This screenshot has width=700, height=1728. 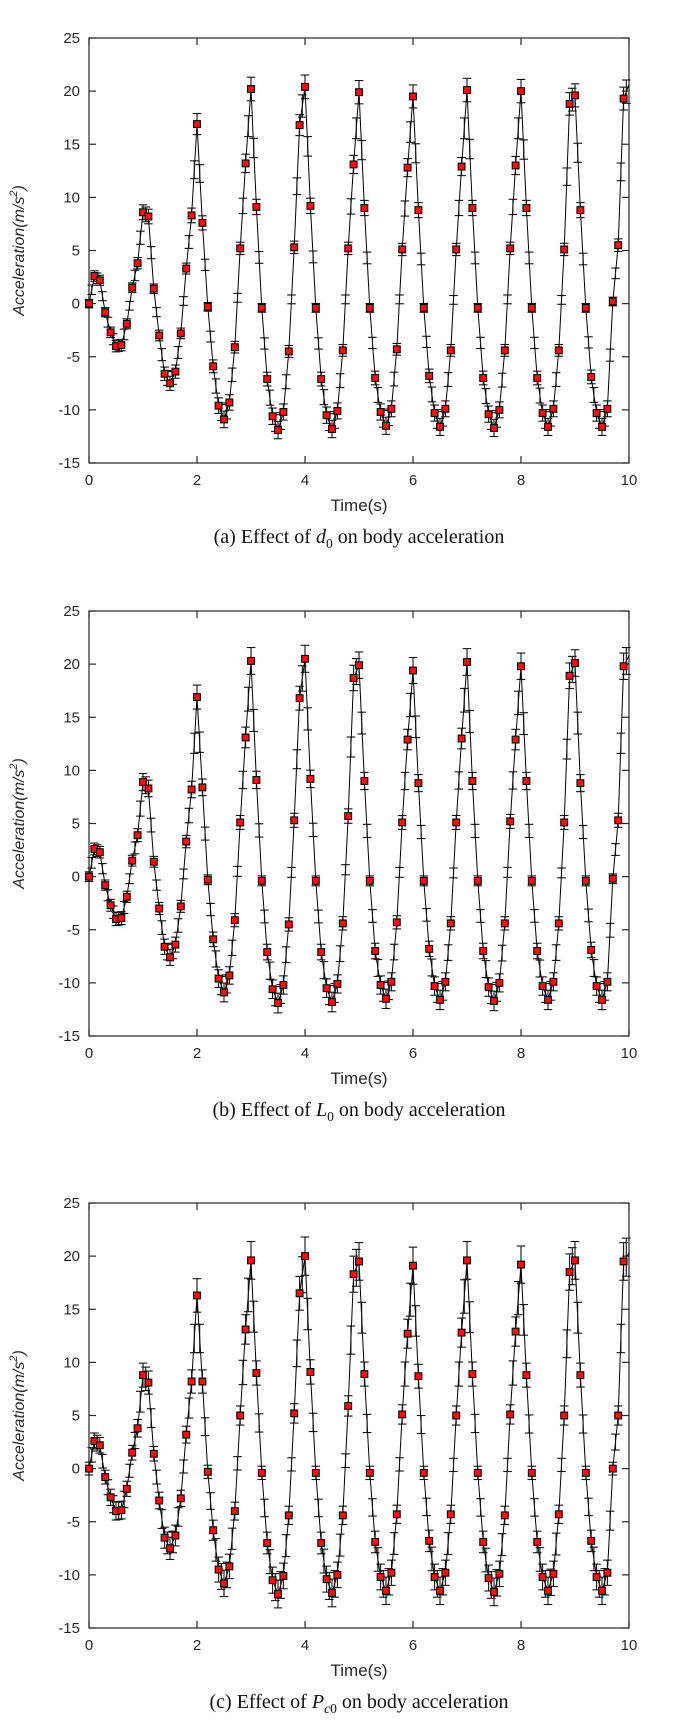 I want to click on caption-a-symbol: d, so click(x=320, y=537).